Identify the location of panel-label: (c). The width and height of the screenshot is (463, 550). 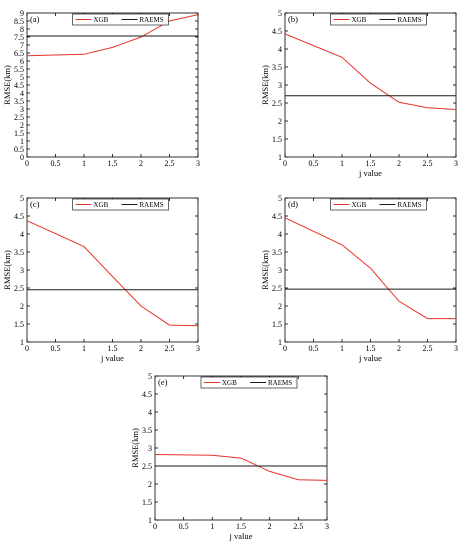
(35, 204).